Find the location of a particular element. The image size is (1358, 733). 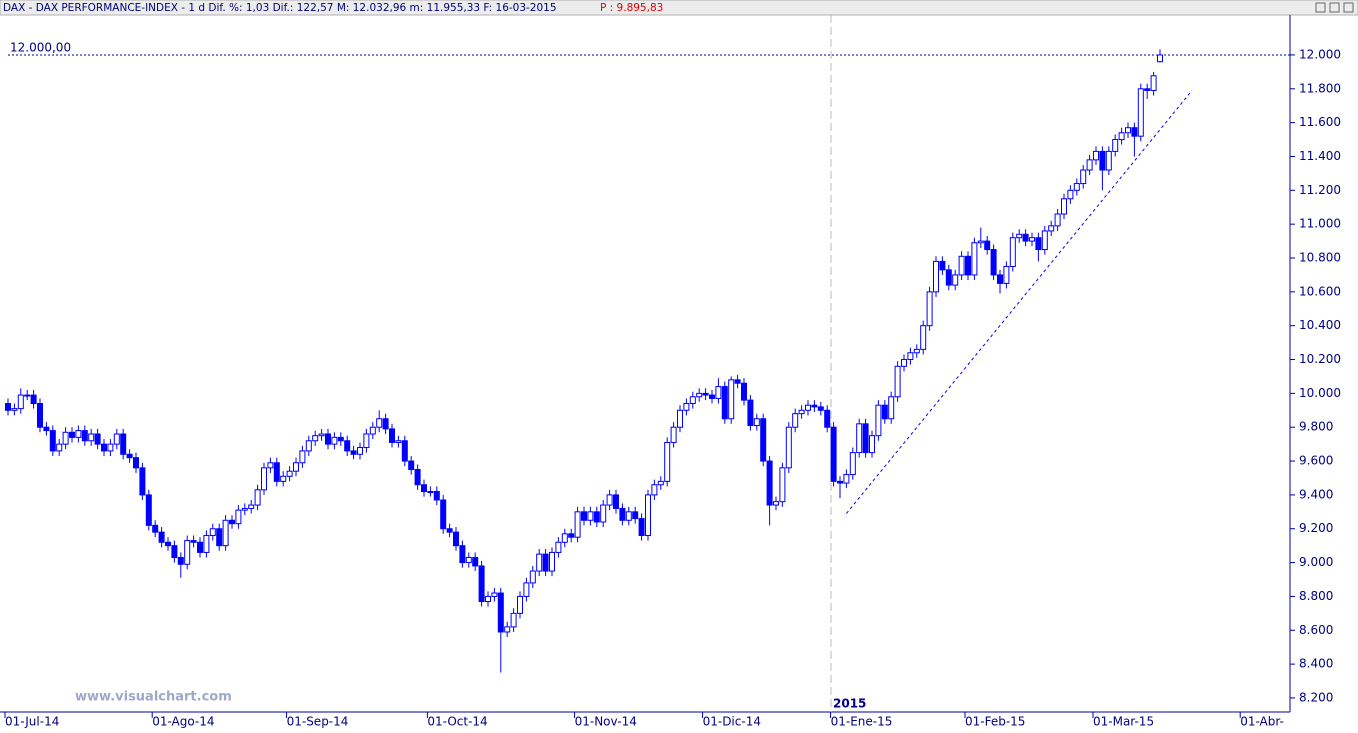

restore-button is located at coordinates (1334, 7).